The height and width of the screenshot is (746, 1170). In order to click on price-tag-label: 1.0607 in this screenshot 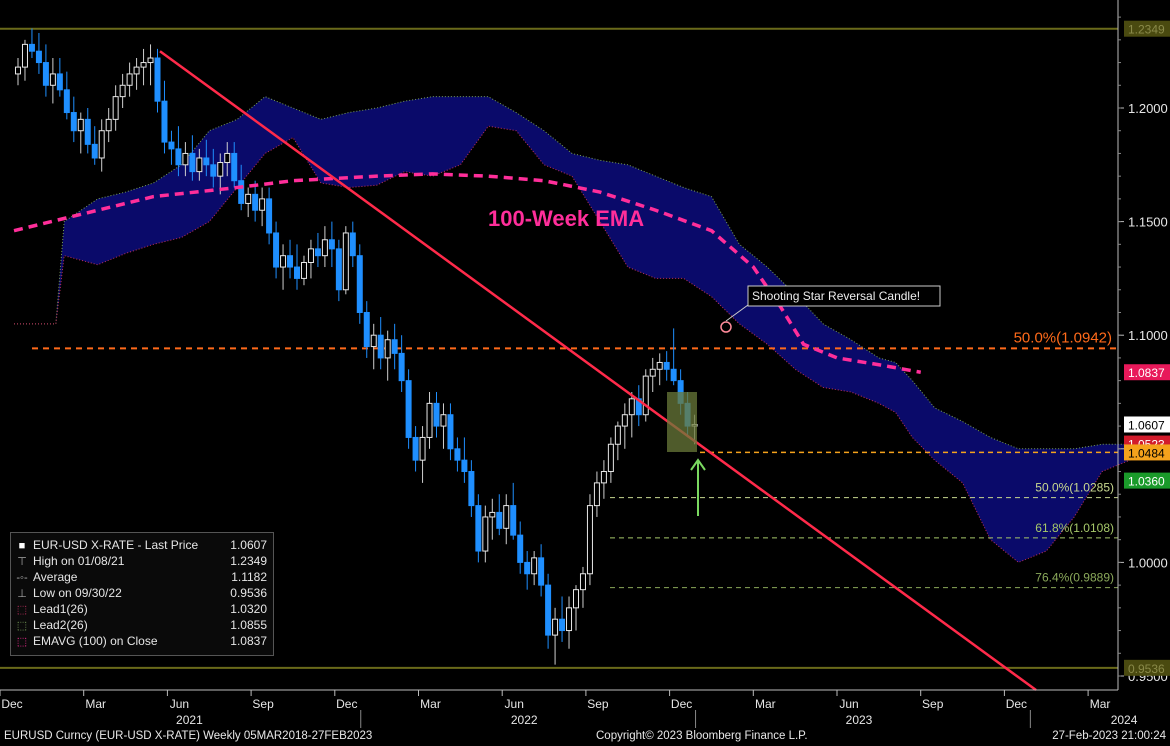, I will do `click(1146, 425)`.